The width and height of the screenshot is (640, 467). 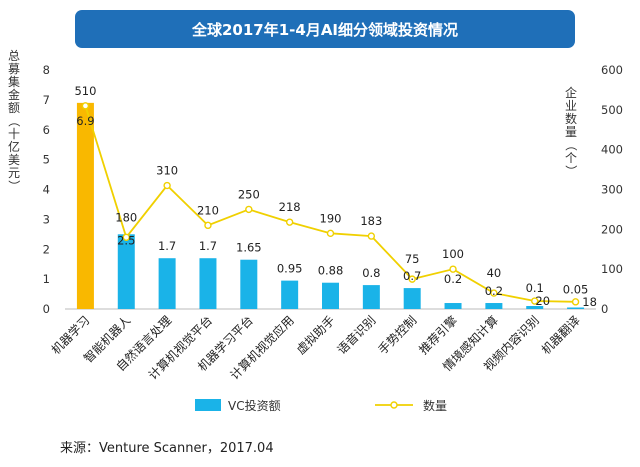 I want to click on bar-value-label: 0.8, so click(x=371, y=273).